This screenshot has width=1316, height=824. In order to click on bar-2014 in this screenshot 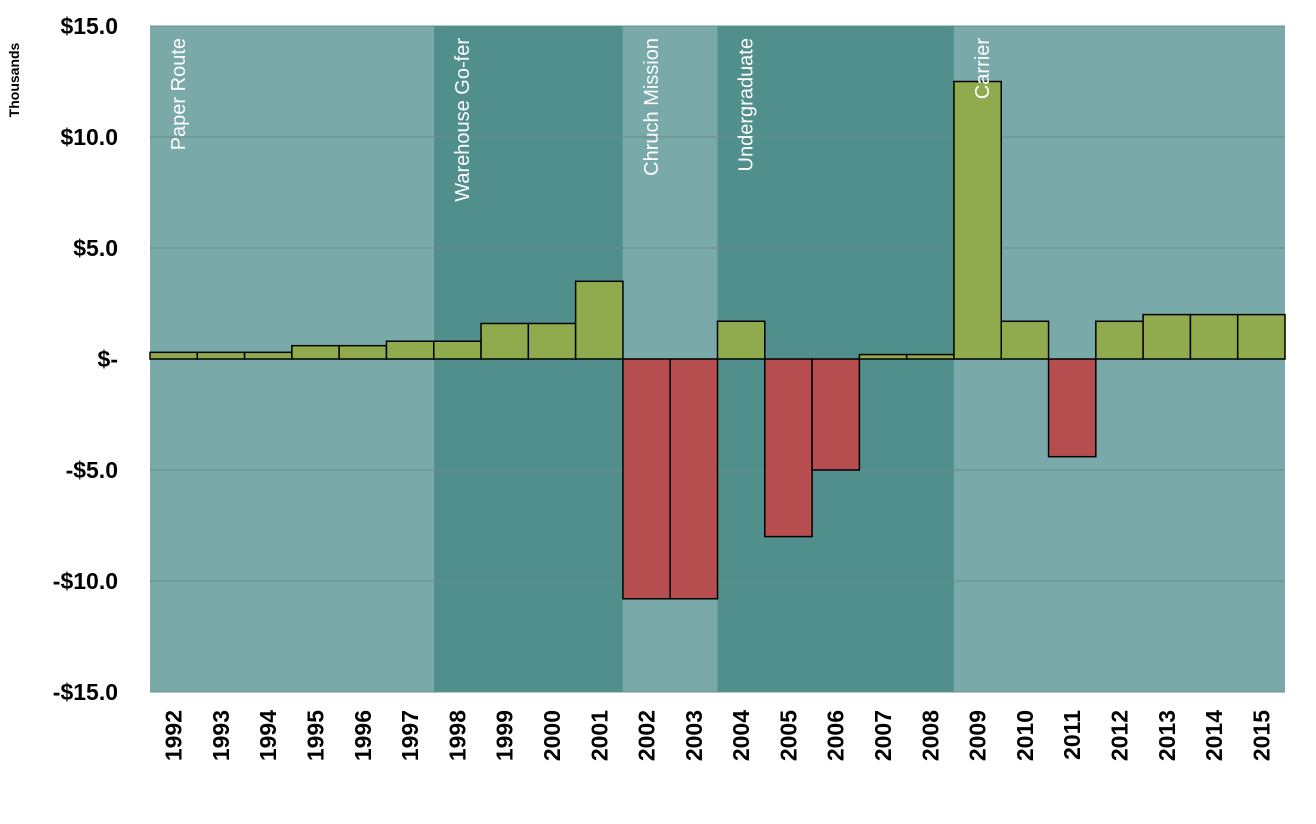, I will do `click(1214, 336)`.